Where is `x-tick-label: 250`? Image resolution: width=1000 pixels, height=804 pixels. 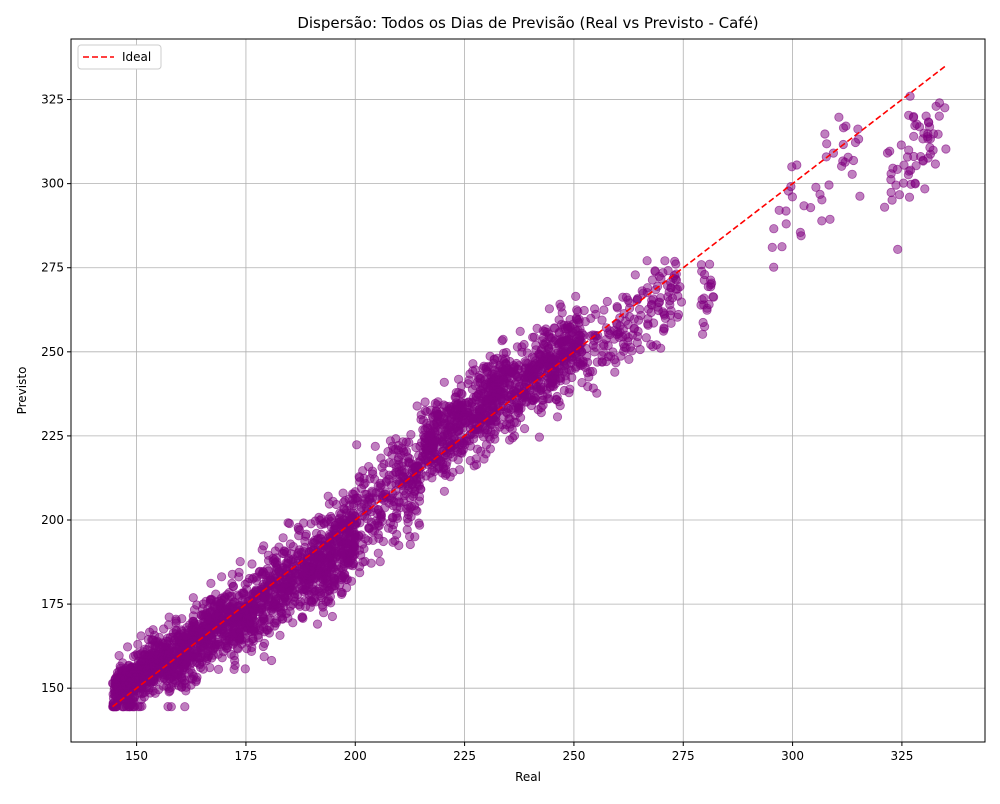 x-tick-label: 250 is located at coordinates (573, 756).